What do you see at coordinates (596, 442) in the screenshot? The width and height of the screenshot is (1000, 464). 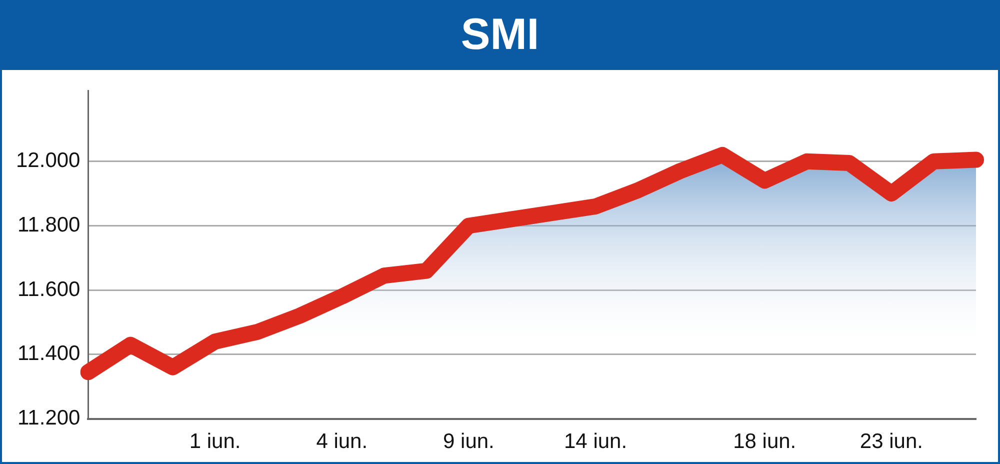 I see `x-tick-label: 14 iun.` at bounding box center [596, 442].